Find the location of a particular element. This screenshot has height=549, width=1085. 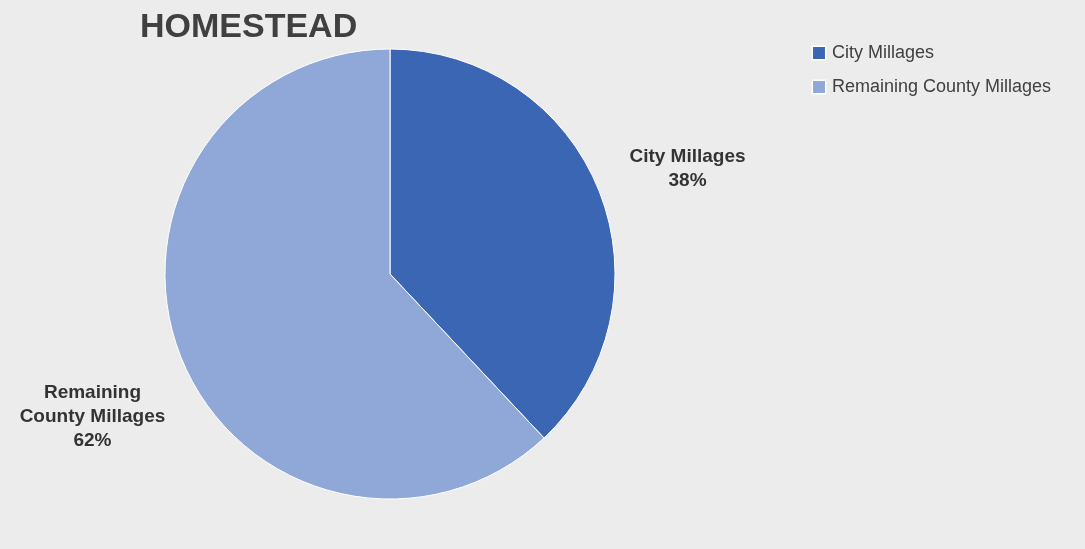

data-label: 38% is located at coordinates (687, 180).